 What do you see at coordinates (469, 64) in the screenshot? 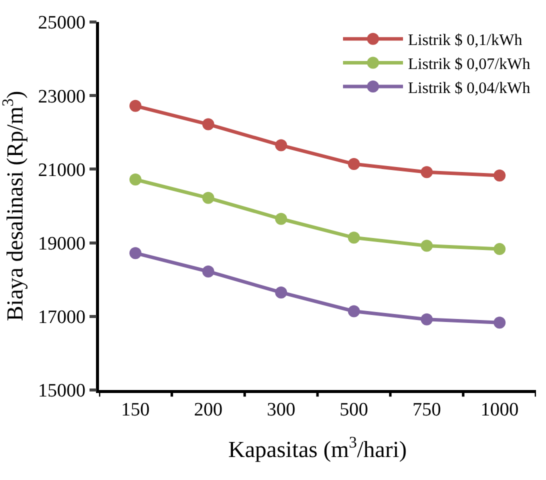
I see `legend-label: Listrik $ 0,07/kWh` at bounding box center [469, 64].